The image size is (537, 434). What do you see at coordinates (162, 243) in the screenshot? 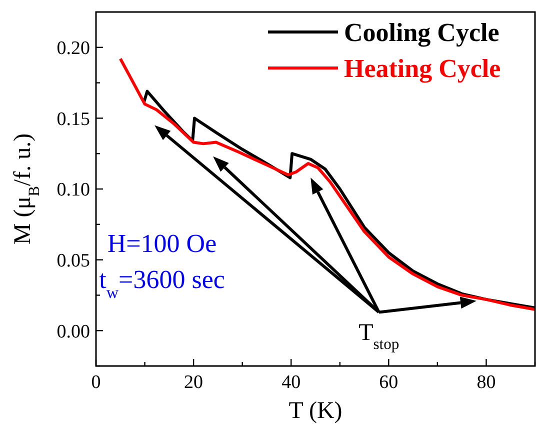
I see `annotation: H=100 Oe` at bounding box center [162, 243].